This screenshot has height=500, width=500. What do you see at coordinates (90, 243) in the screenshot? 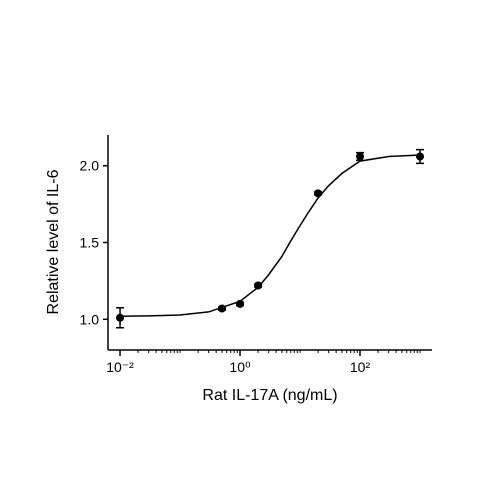
I see `y-tick-label: 1.5` at bounding box center [90, 243].